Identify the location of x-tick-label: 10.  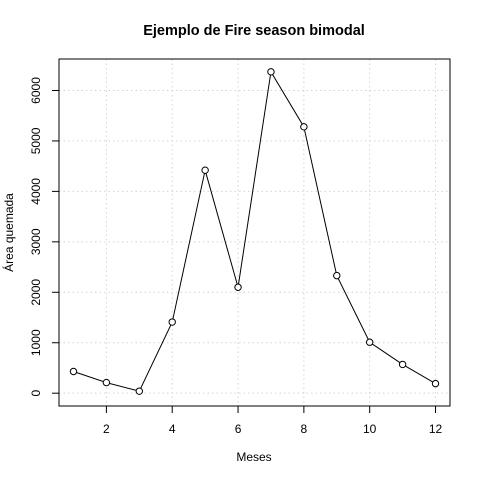
(370, 429).